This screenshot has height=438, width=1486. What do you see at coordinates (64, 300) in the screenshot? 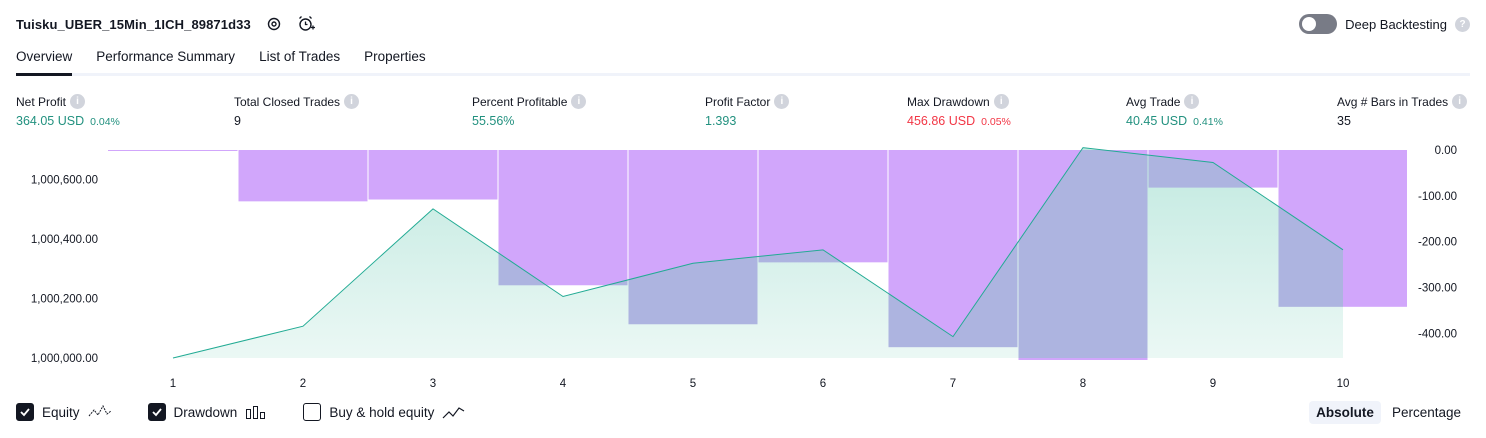
I see `left-axis-tick: 1,000,200.00` at bounding box center [64, 300].